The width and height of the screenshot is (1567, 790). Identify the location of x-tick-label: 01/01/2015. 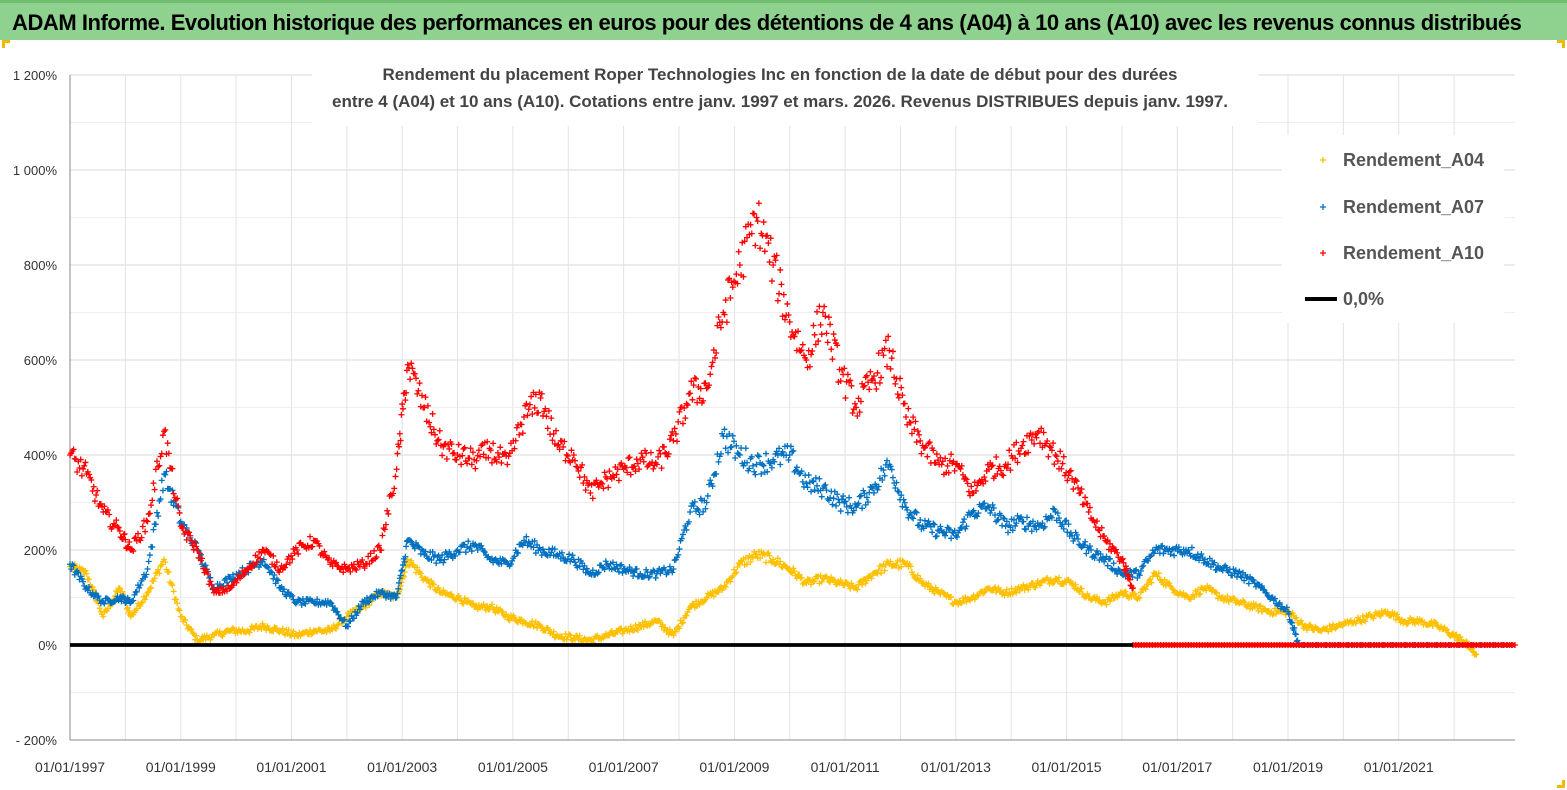
(1067, 767).